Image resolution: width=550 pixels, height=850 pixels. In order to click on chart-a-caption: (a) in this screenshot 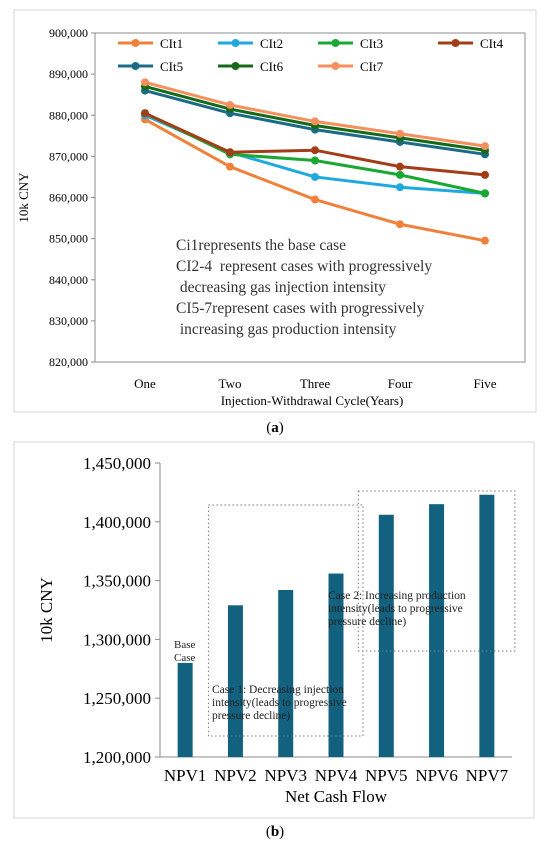, I will do `click(275, 428)`.